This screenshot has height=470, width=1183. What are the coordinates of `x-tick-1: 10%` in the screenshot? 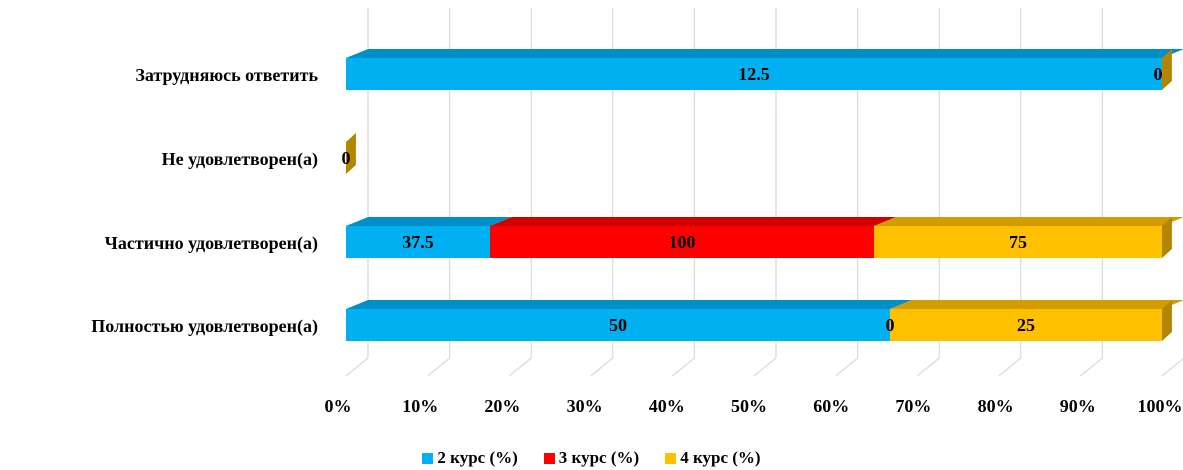 It's located at (420, 406).